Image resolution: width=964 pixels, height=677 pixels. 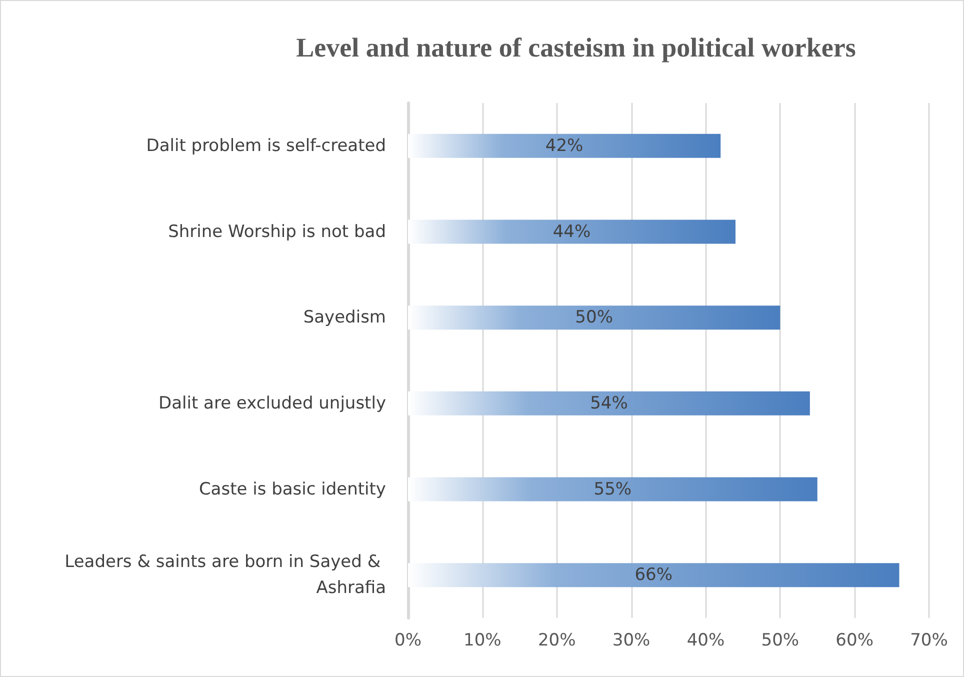 What do you see at coordinates (292, 489) in the screenshot?
I see `y-tick-label: Caste is basic identity` at bounding box center [292, 489].